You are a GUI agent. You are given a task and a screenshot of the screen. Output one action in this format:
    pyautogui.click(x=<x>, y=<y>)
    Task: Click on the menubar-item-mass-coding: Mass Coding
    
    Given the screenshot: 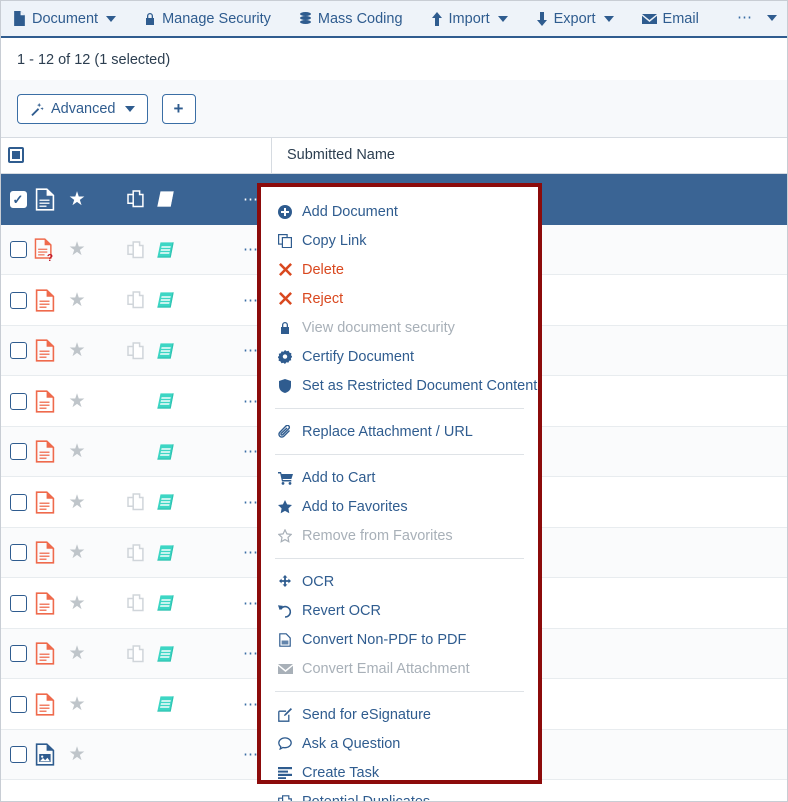 What is the action you would take?
    pyautogui.click(x=351, y=19)
    